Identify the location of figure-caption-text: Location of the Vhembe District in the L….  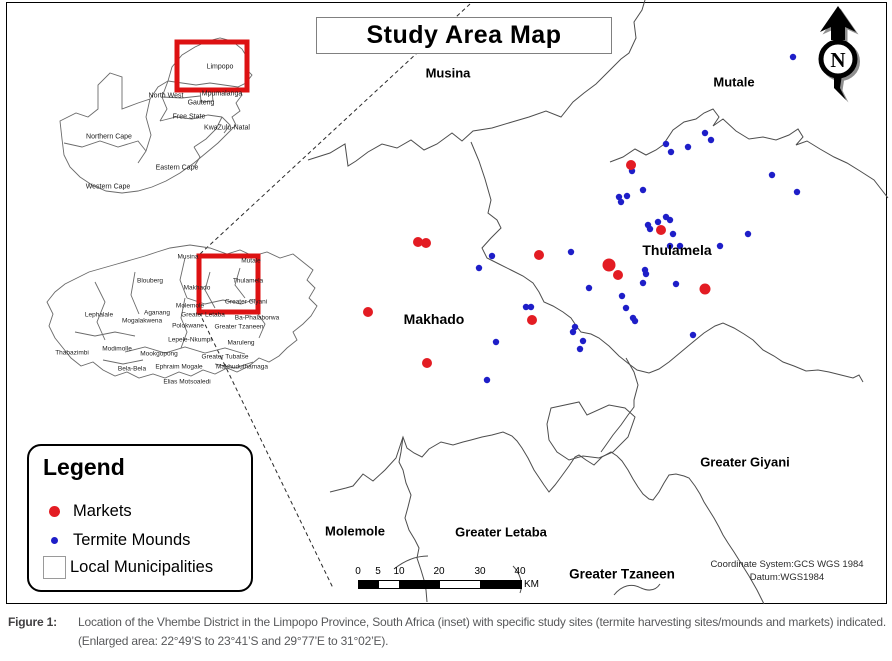
(482, 631).